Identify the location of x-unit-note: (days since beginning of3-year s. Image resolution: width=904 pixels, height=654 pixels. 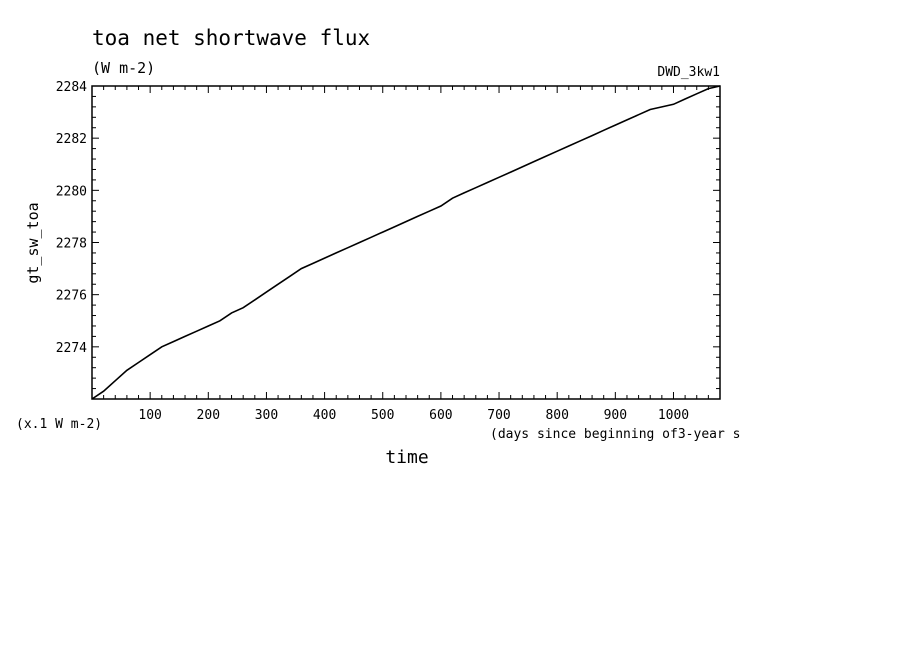
(615, 434).